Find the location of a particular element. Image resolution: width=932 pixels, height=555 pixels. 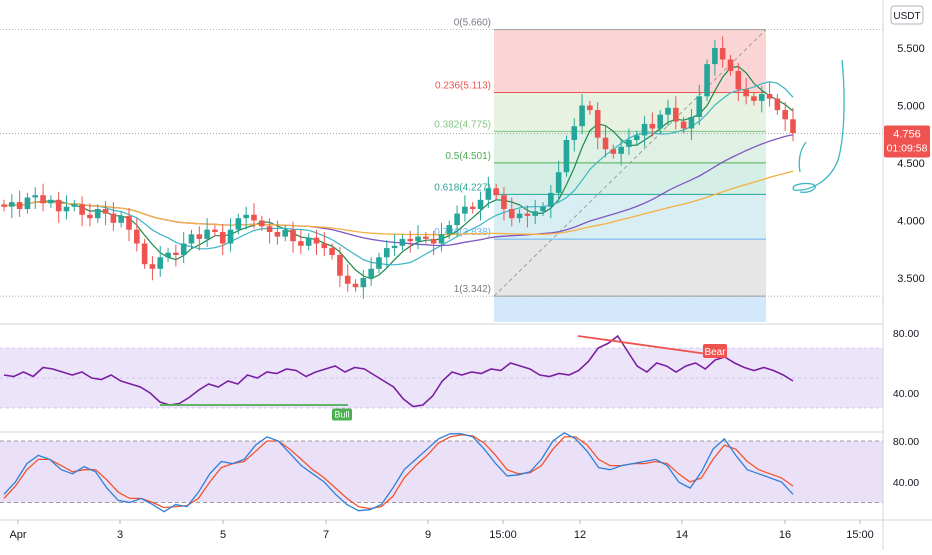

stoch-k-line is located at coordinates (398, 472).